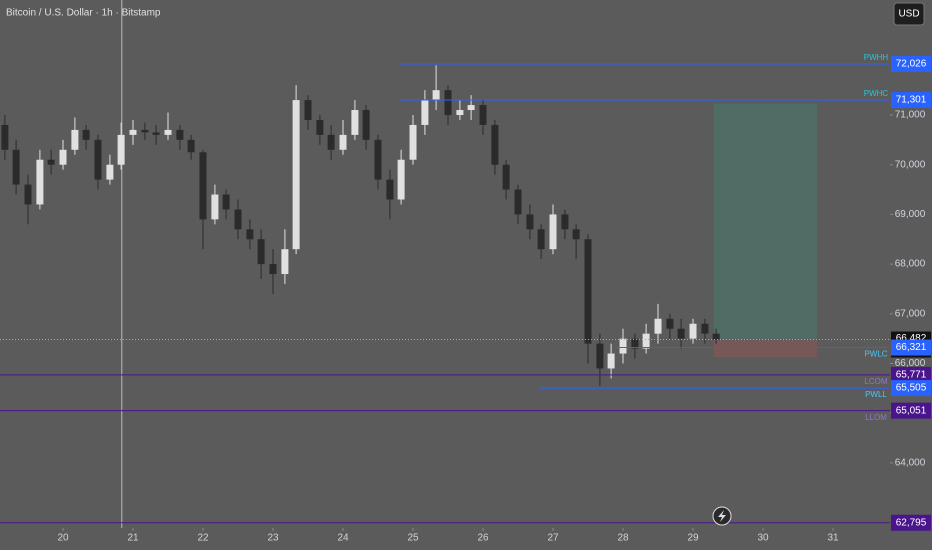  Describe the element at coordinates (273, 538) in the screenshot. I see `x-tick-label: 23` at that location.